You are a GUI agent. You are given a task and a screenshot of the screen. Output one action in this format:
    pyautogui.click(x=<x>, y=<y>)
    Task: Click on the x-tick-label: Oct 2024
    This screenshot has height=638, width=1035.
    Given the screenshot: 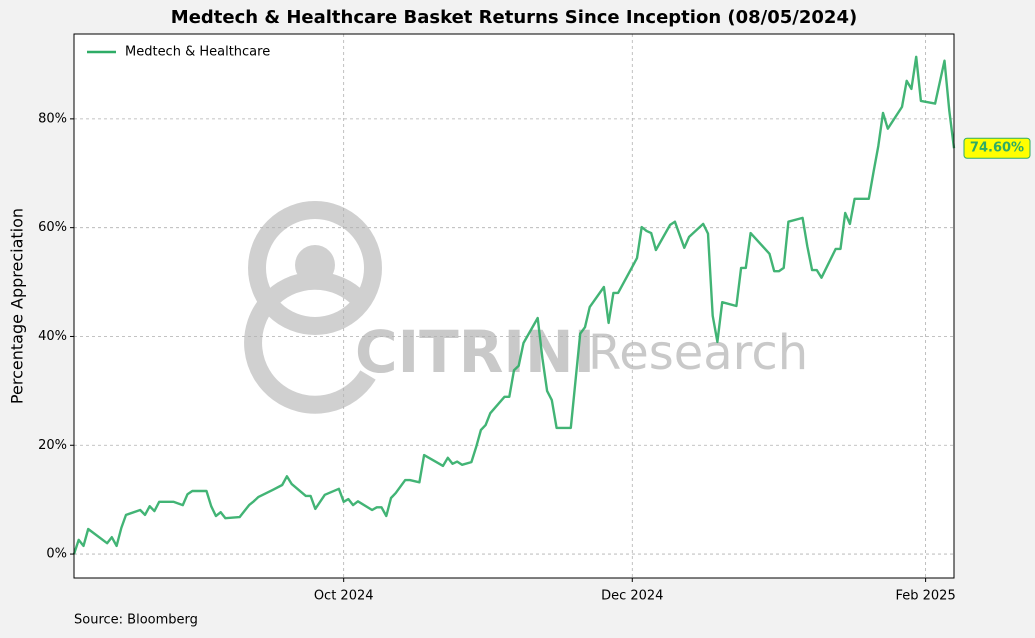 What is the action you would take?
    pyautogui.click(x=344, y=596)
    